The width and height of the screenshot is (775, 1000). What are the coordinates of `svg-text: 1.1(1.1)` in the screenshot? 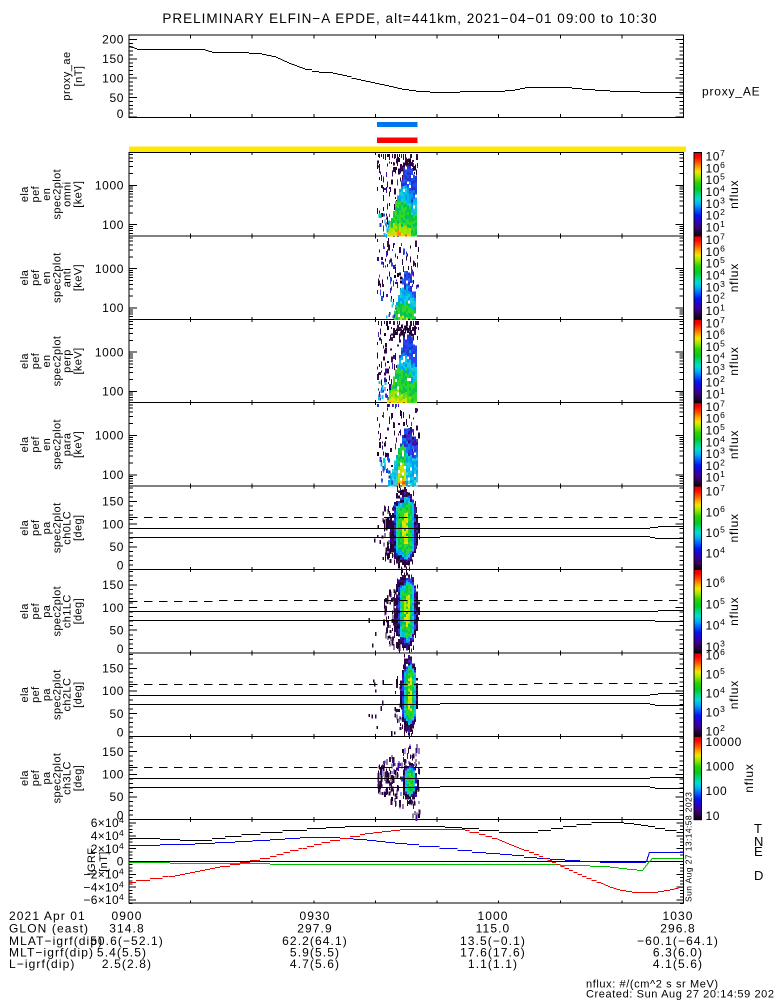 It's located at (493, 964).